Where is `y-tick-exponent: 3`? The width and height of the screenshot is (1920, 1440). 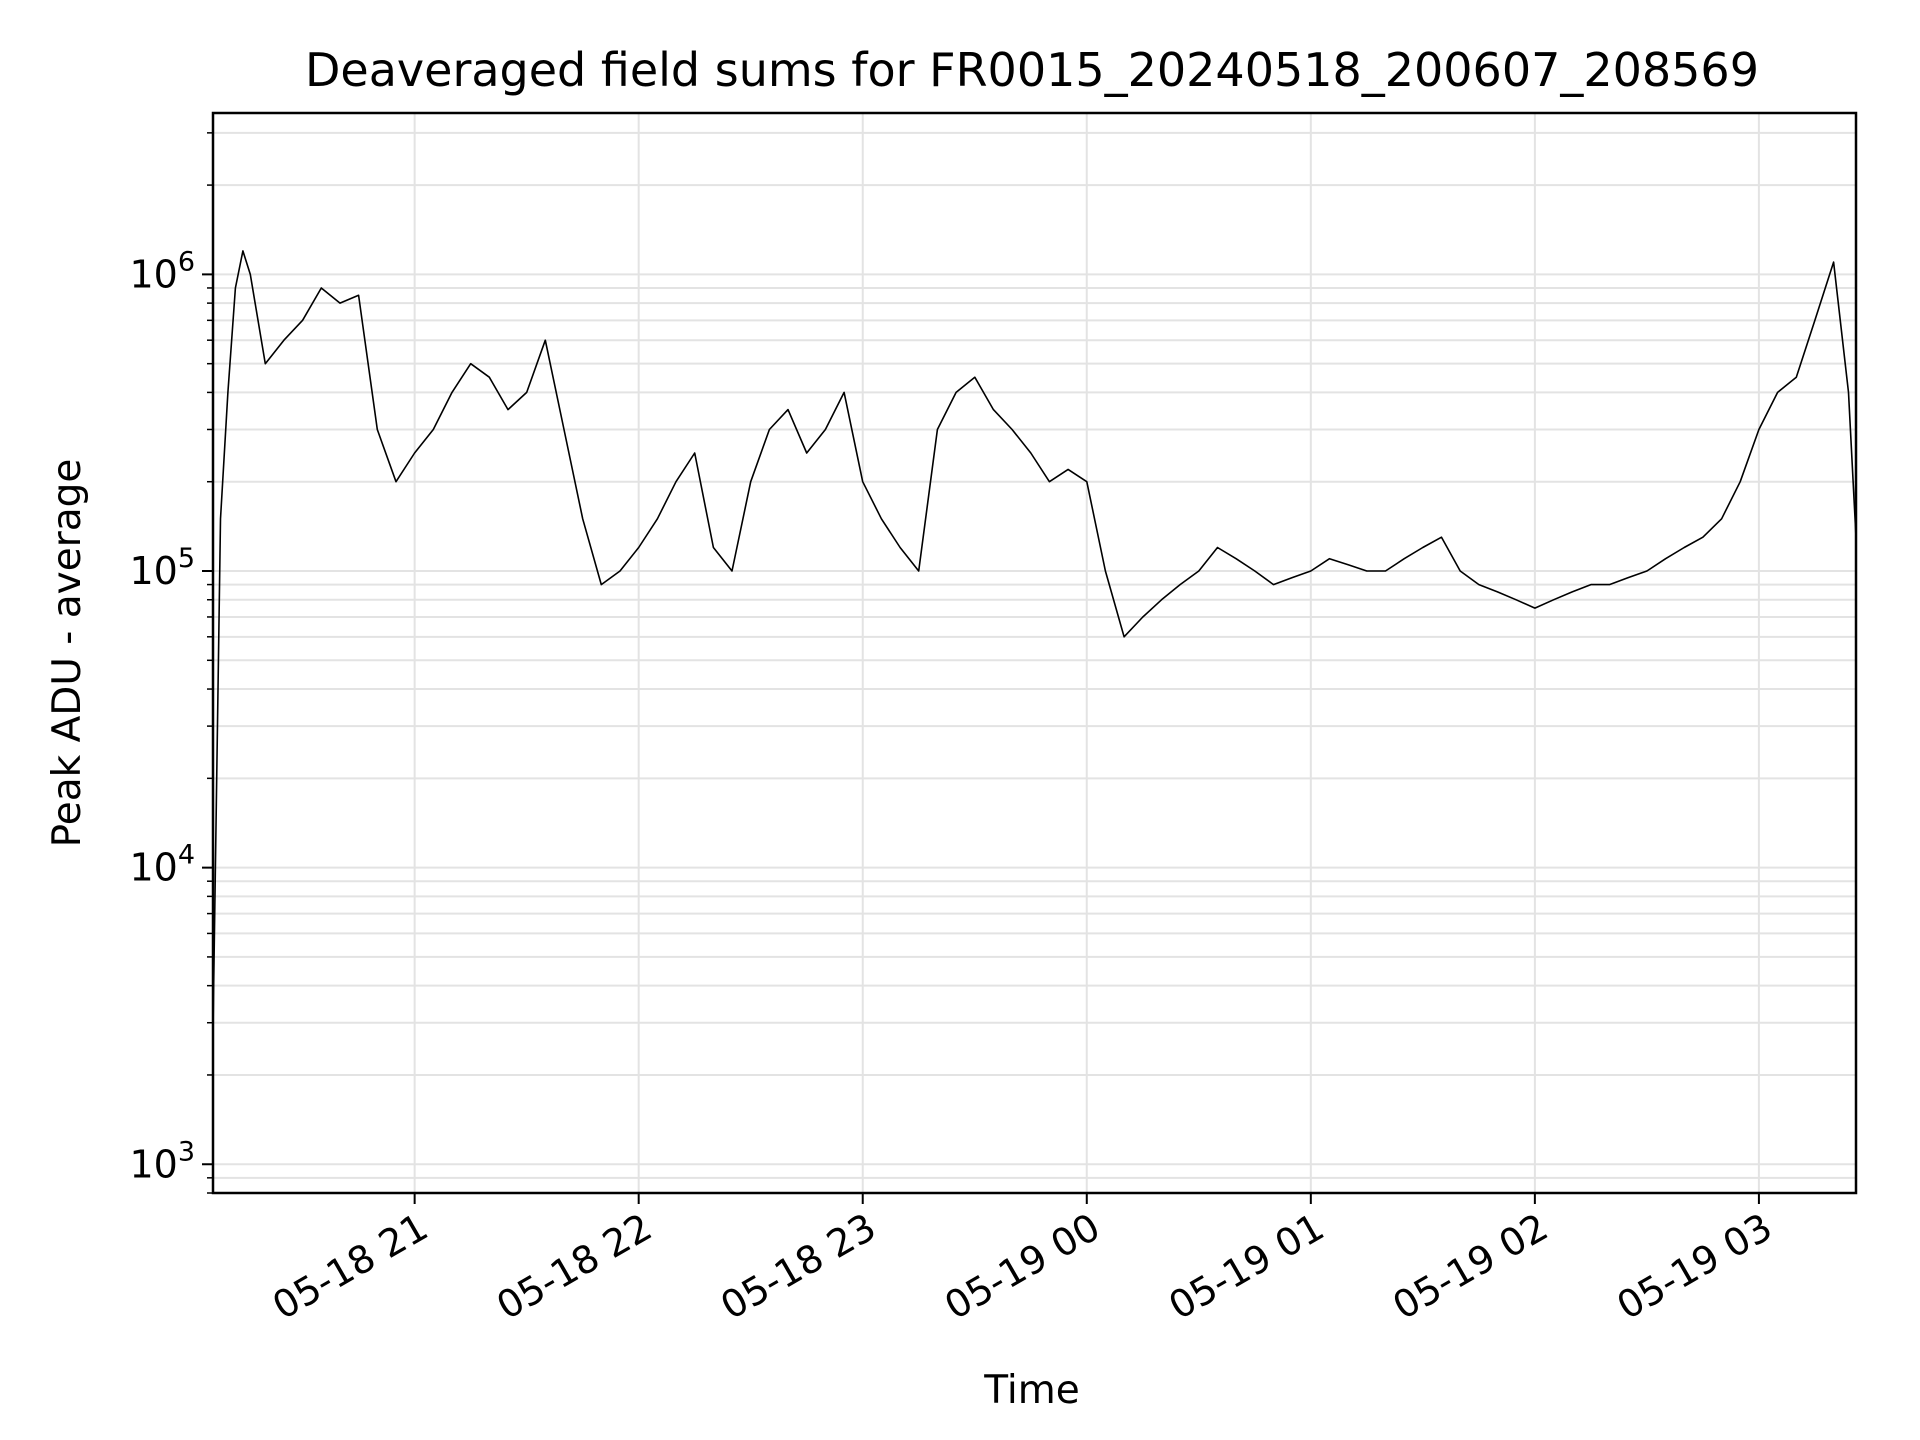
y-tick-exponent: 3 is located at coordinates (186, 1151).